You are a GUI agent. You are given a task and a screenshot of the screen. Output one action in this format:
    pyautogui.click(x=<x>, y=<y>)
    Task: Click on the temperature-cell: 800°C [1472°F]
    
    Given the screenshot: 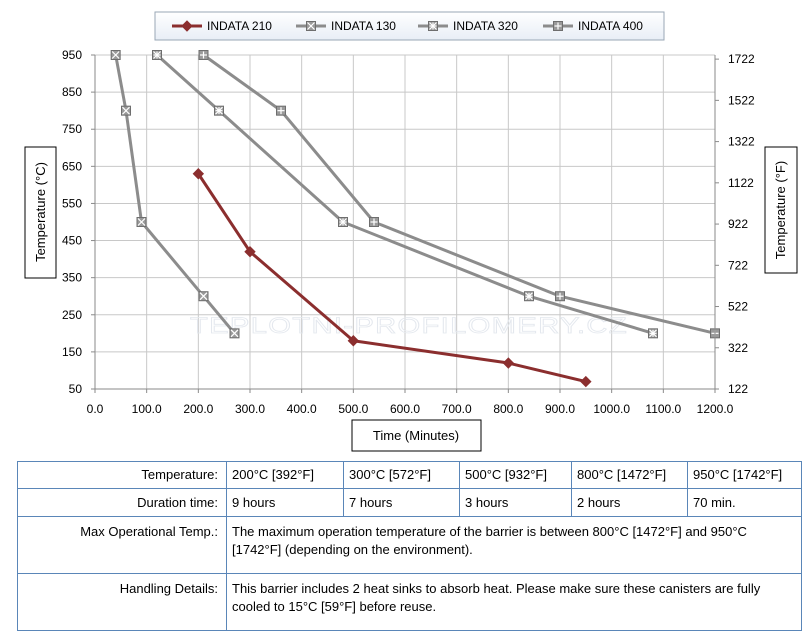 What is the action you would take?
    pyautogui.click(x=629, y=475)
    